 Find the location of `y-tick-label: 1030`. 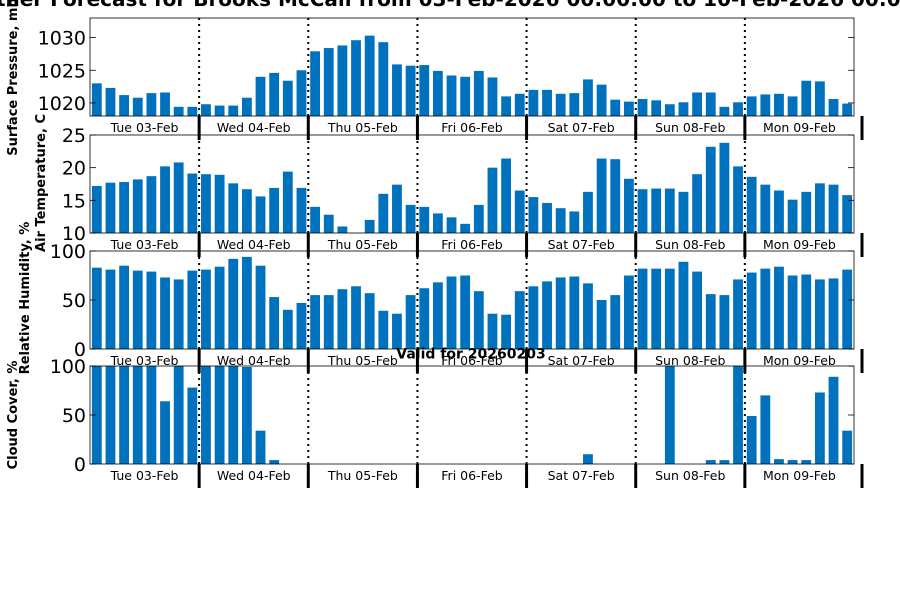

y-tick-label: 1030 is located at coordinates (62, 39).